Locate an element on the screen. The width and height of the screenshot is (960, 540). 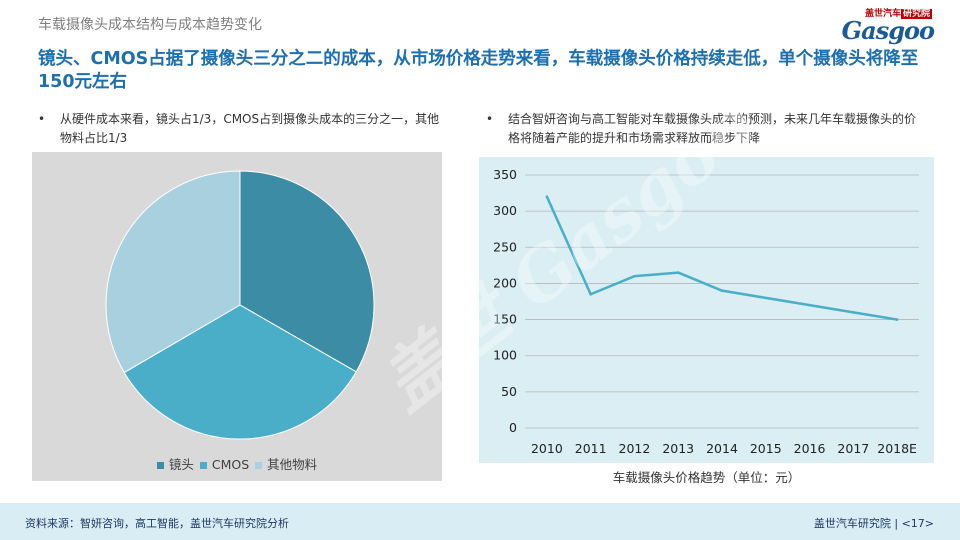
y-tick-label: 0 is located at coordinates (513, 427).